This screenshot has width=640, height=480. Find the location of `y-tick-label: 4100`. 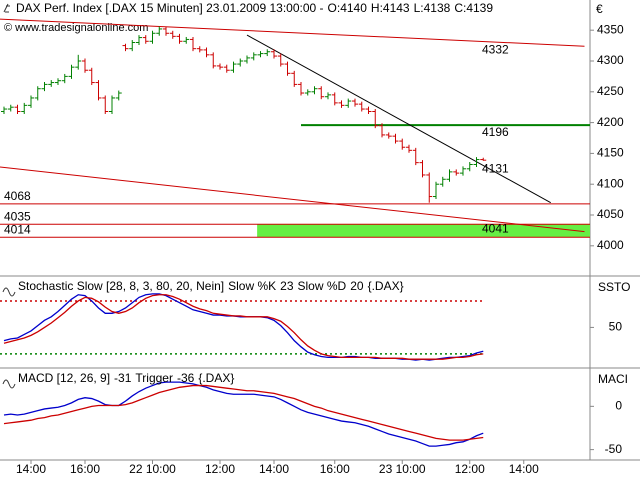

y-tick-label: 4100 is located at coordinates (610, 183).